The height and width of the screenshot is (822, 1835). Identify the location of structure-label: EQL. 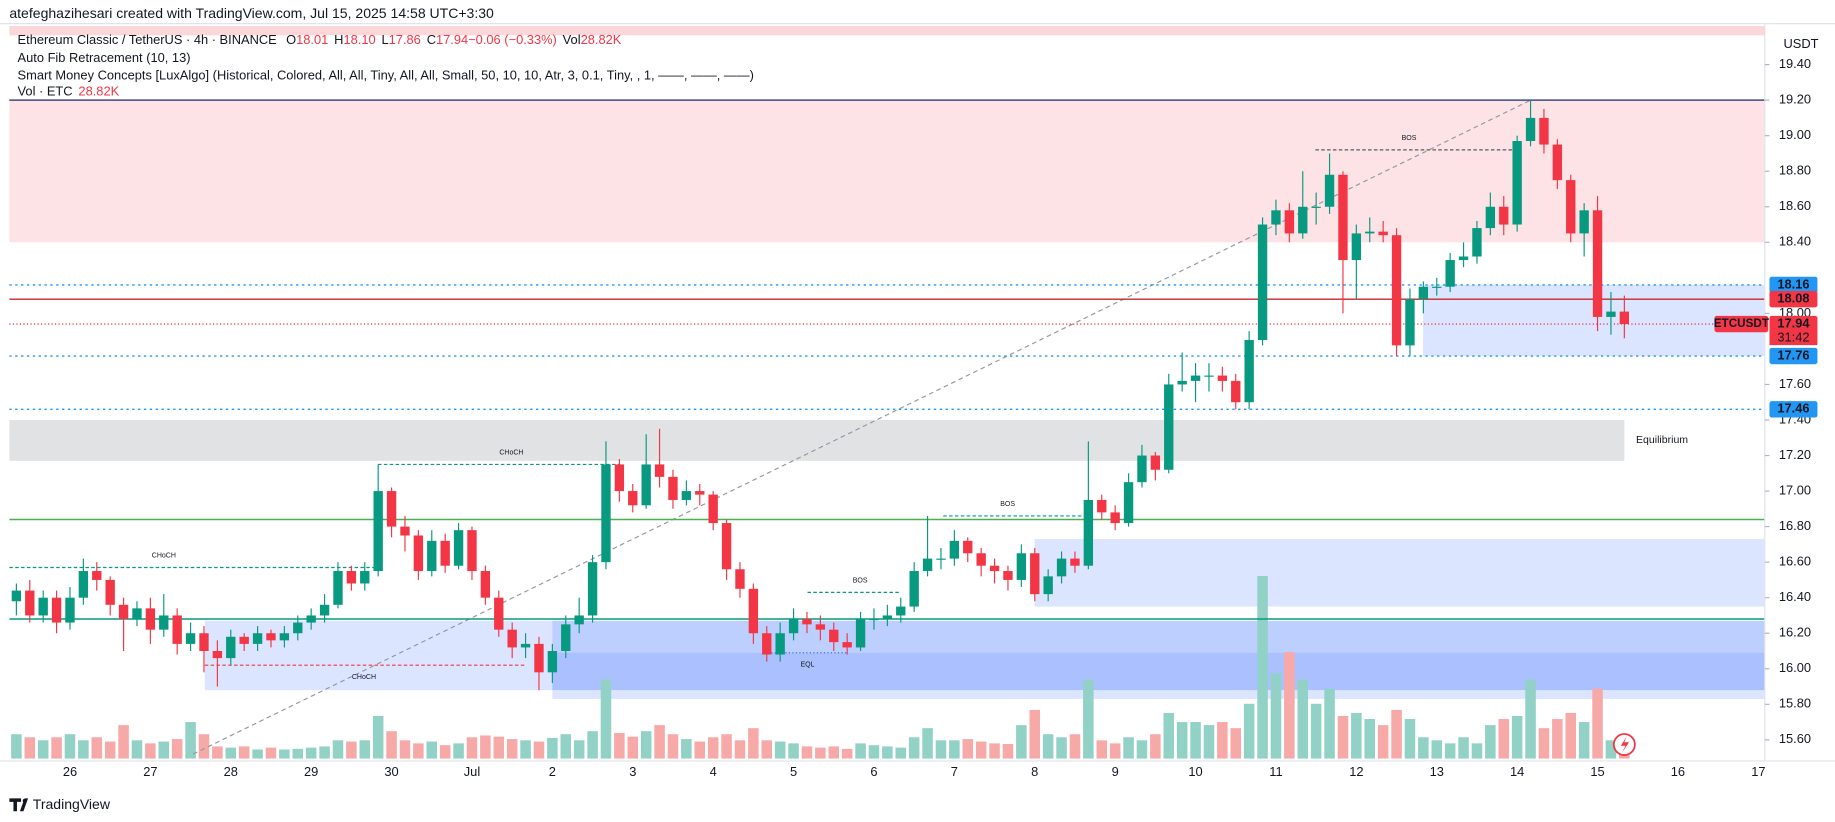
(807, 664).